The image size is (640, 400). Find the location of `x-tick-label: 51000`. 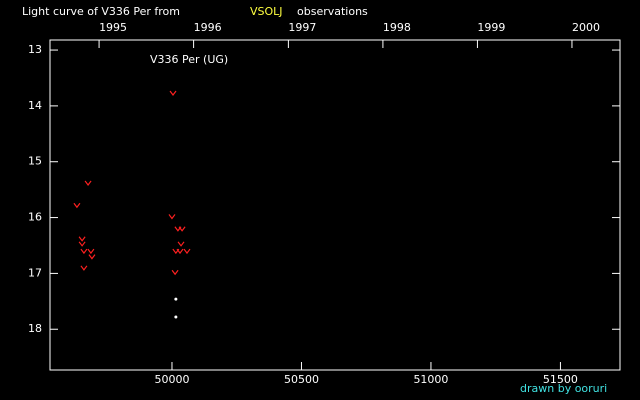

x-tick-label: 51000 is located at coordinates (430, 379).